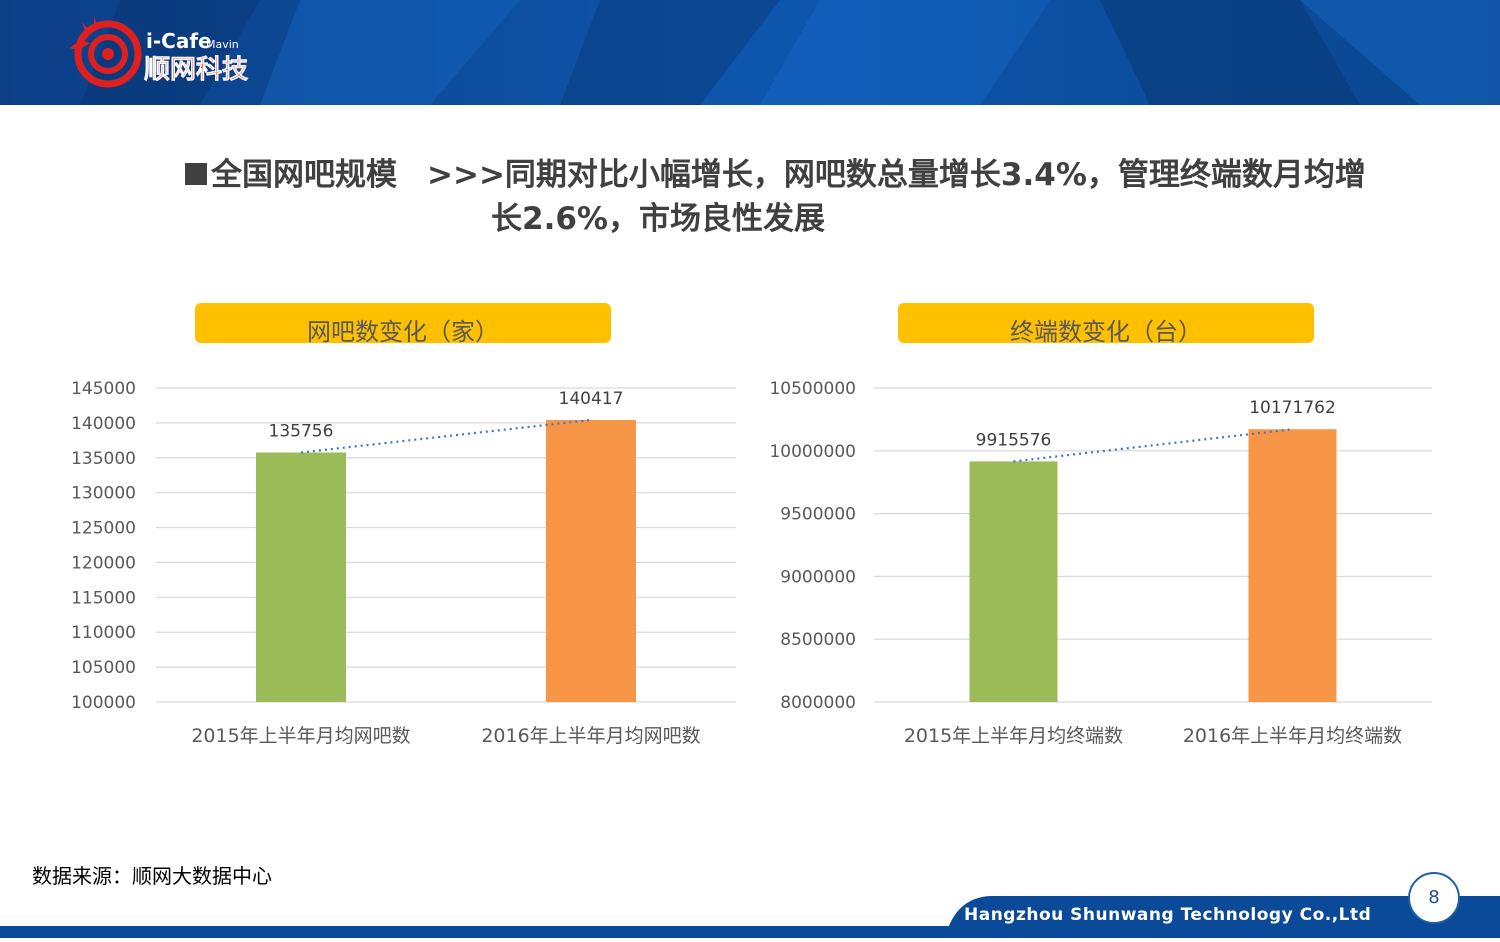 The image size is (1500, 942). Describe the element at coordinates (750, 917) in the screenshot. I see `footer-background` at that location.